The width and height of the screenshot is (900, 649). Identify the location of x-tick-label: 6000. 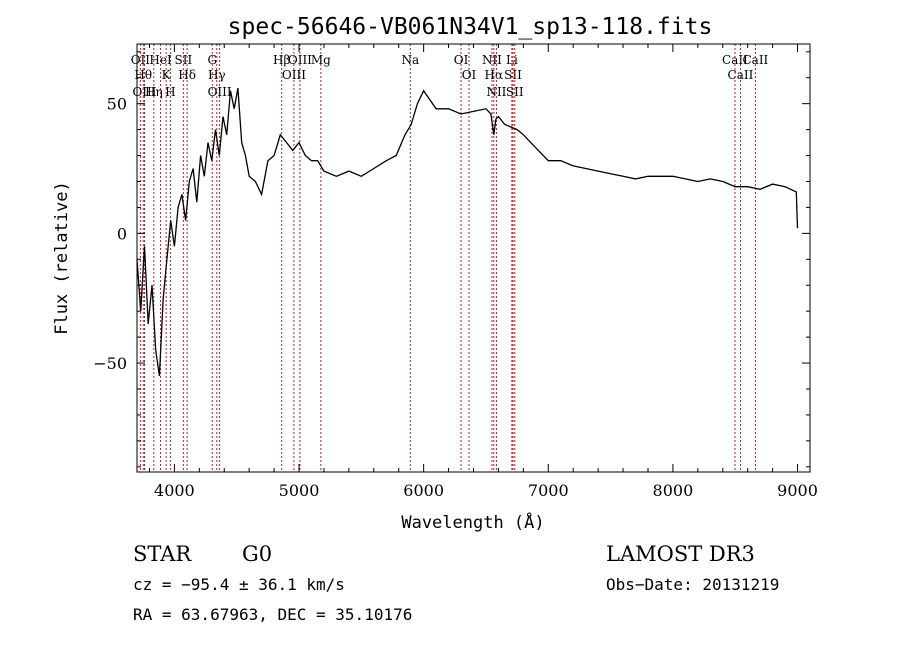
(423, 490).